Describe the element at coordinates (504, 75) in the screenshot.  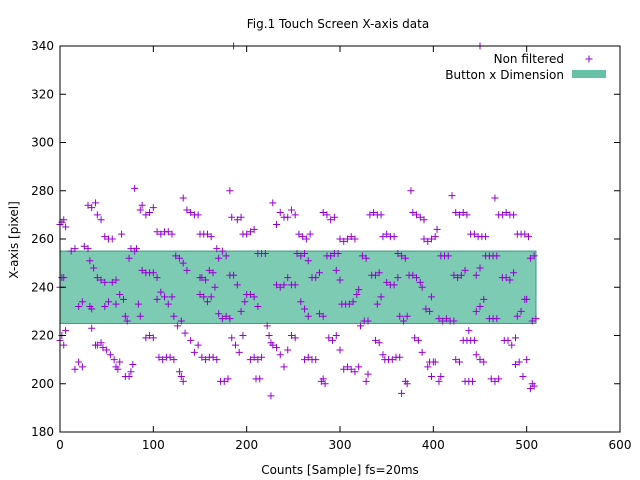
I see `legend-label-button-dimension: Button x Dimension` at that location.